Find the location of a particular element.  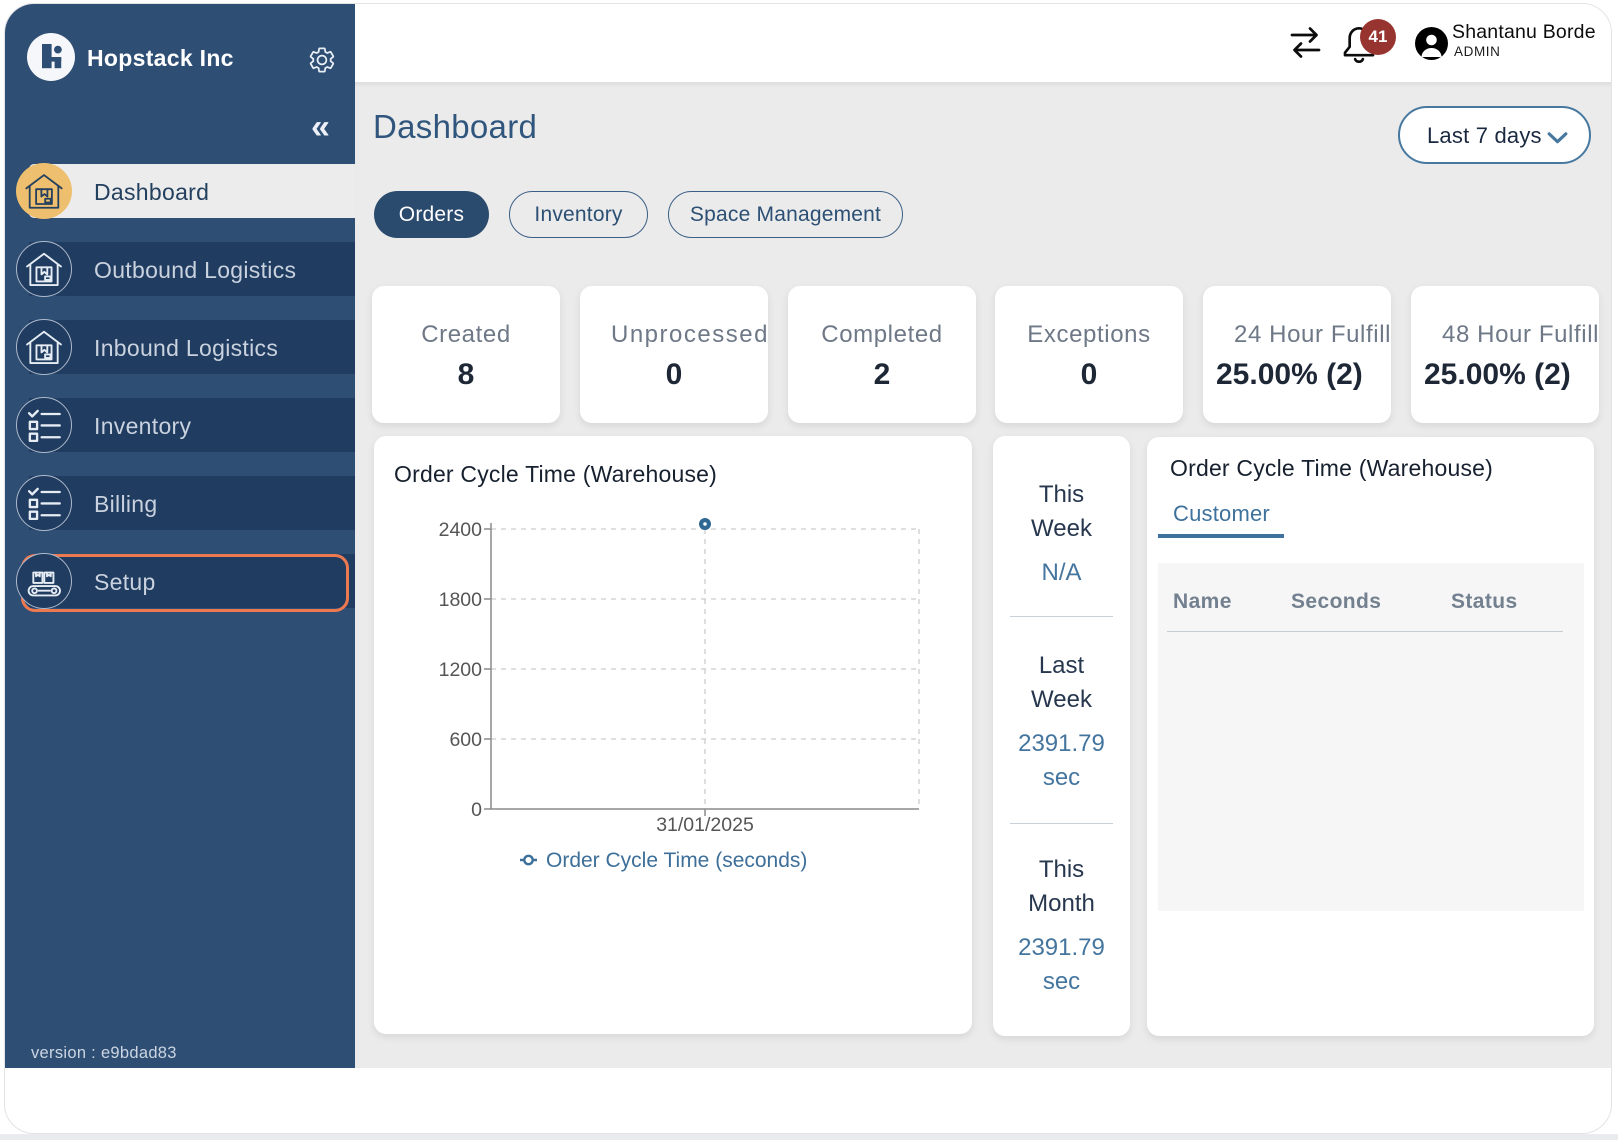

svg-text: 600 is located at coordinates (465, 740).